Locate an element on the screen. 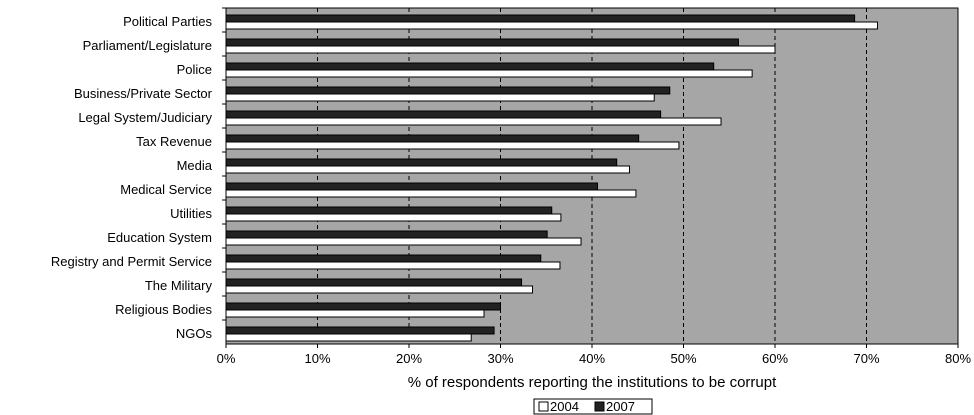 Image resolution: width=974 pixels, height=415 pixels. x-axis-ticks: 0% 10% 20% 30% 40% 50% 60% 70% 80% is located at coordinates (594, 355).